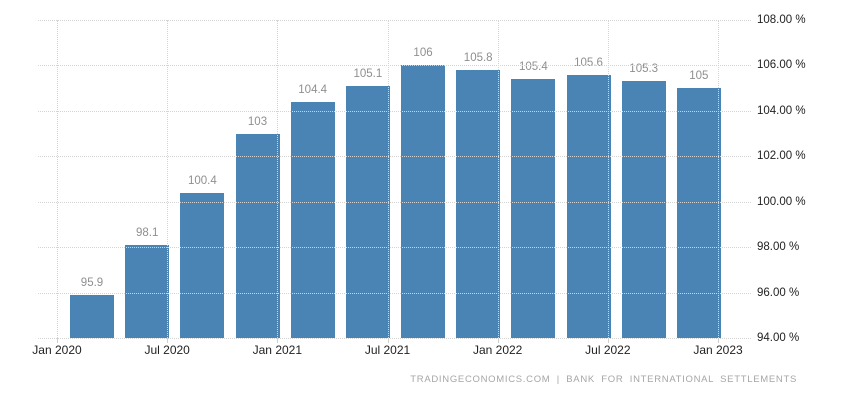  I want to click on bar-value-label: 104.4, so click(313, 89).